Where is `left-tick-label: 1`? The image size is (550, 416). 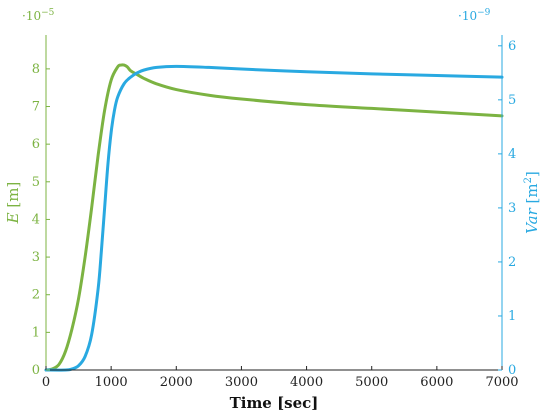 left-tick-label: 1 is located at coordinates (36, 332).